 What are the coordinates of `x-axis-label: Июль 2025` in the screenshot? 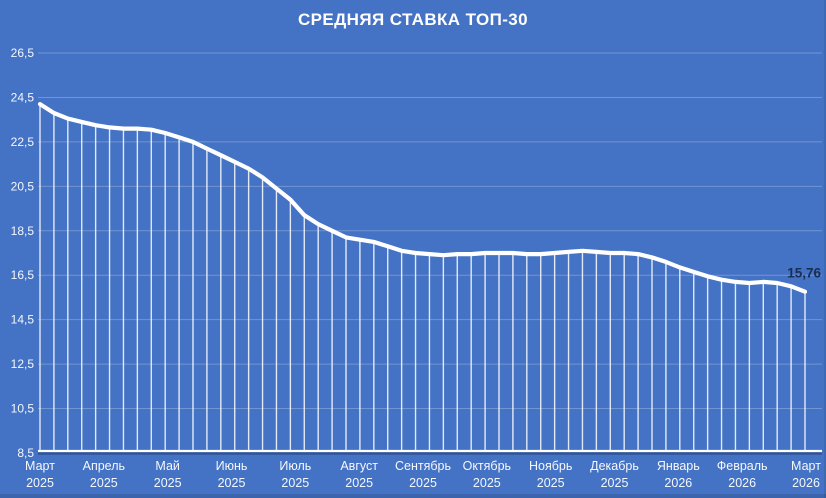 It's located at (295, 474).